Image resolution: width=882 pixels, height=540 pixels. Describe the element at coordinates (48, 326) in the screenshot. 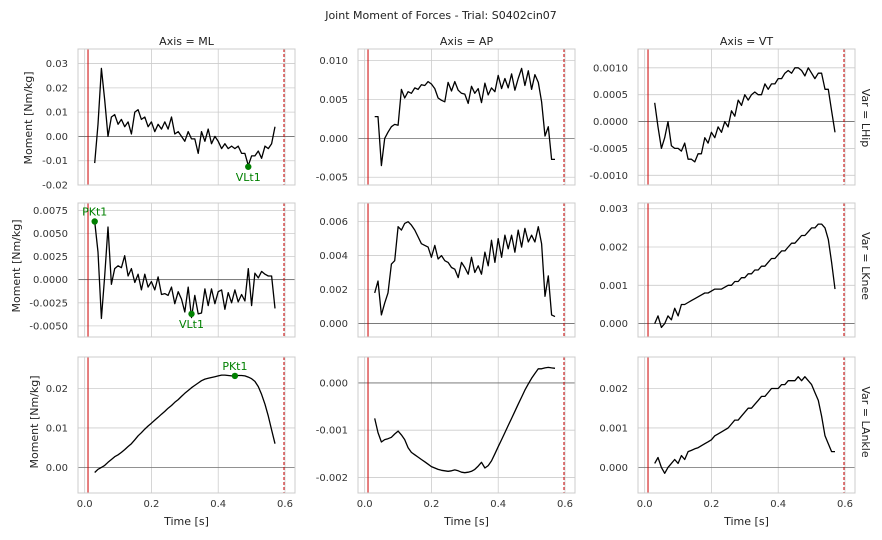

I see `y-tick-label: -0.0050` at that location.